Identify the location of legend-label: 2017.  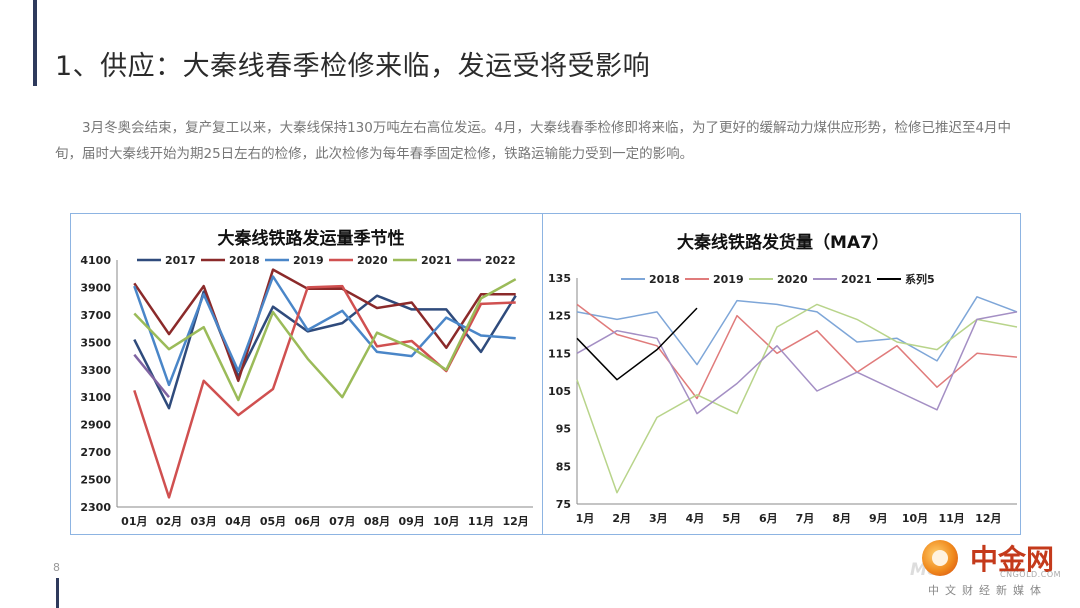
(180, 260).